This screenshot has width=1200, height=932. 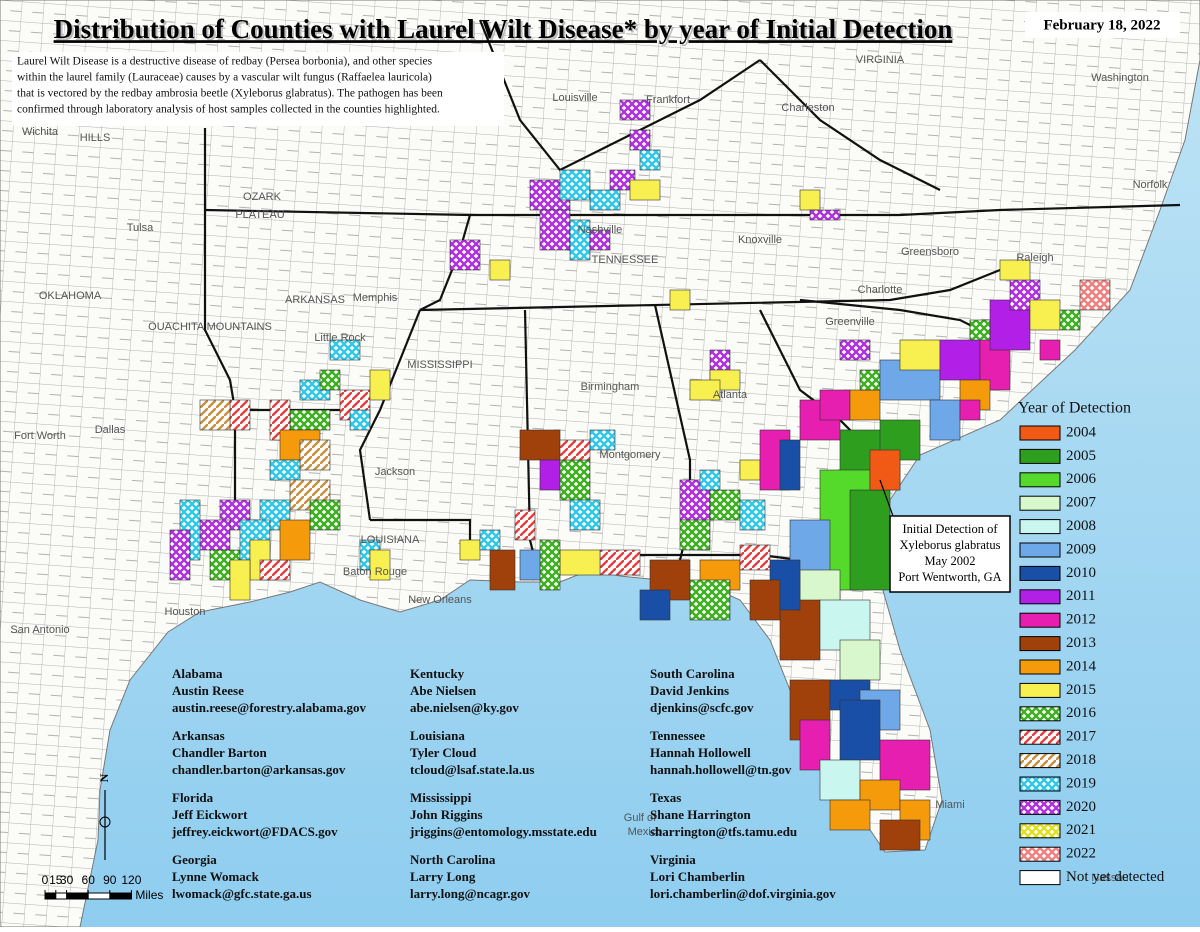 What do you see at coordinates (242, 893) in the screenshot?
I see `contact-email: lwomack@gfc.state.ga.us` at bounding box center [242, 893].